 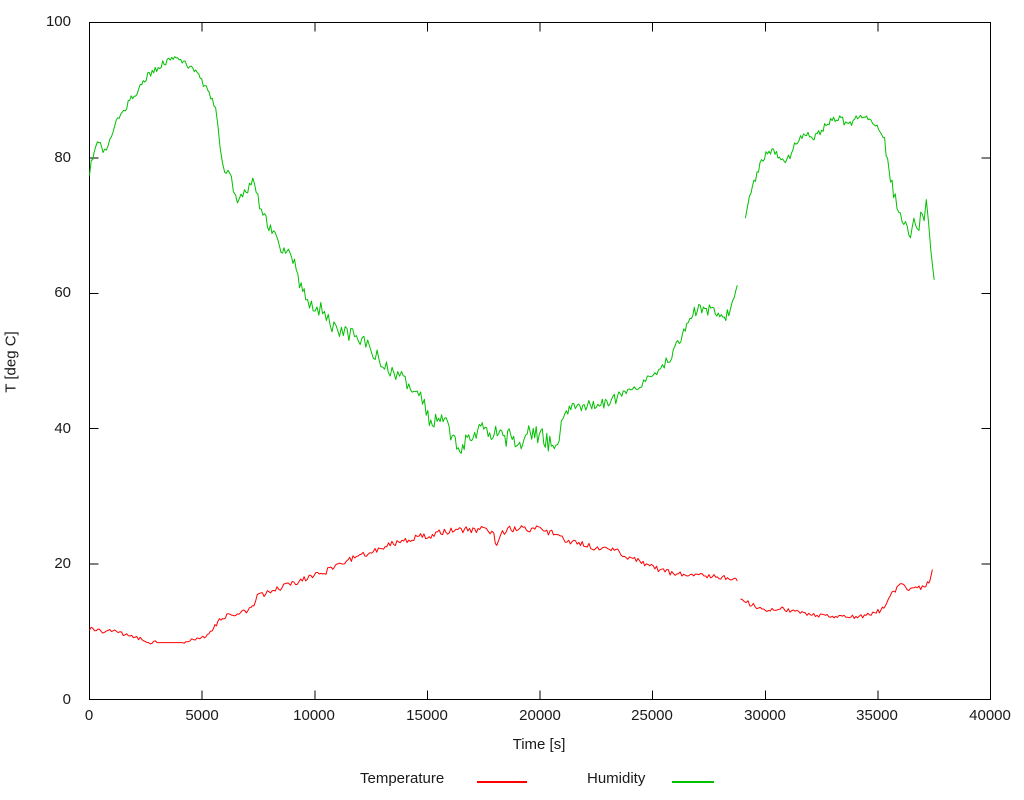 What do you see at coordinates (62, 428) in the screenshot?
I see `y-tick-label-40: 40` at bounding box center [62, 428].